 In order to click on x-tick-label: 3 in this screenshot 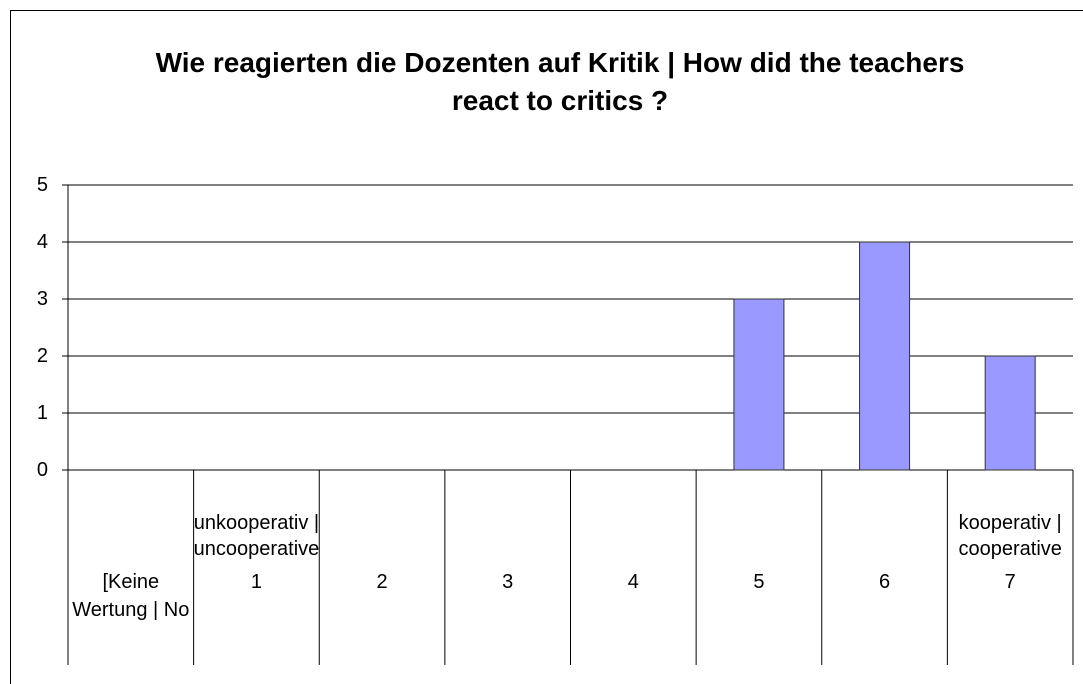, I will do `click(508, 582)`.